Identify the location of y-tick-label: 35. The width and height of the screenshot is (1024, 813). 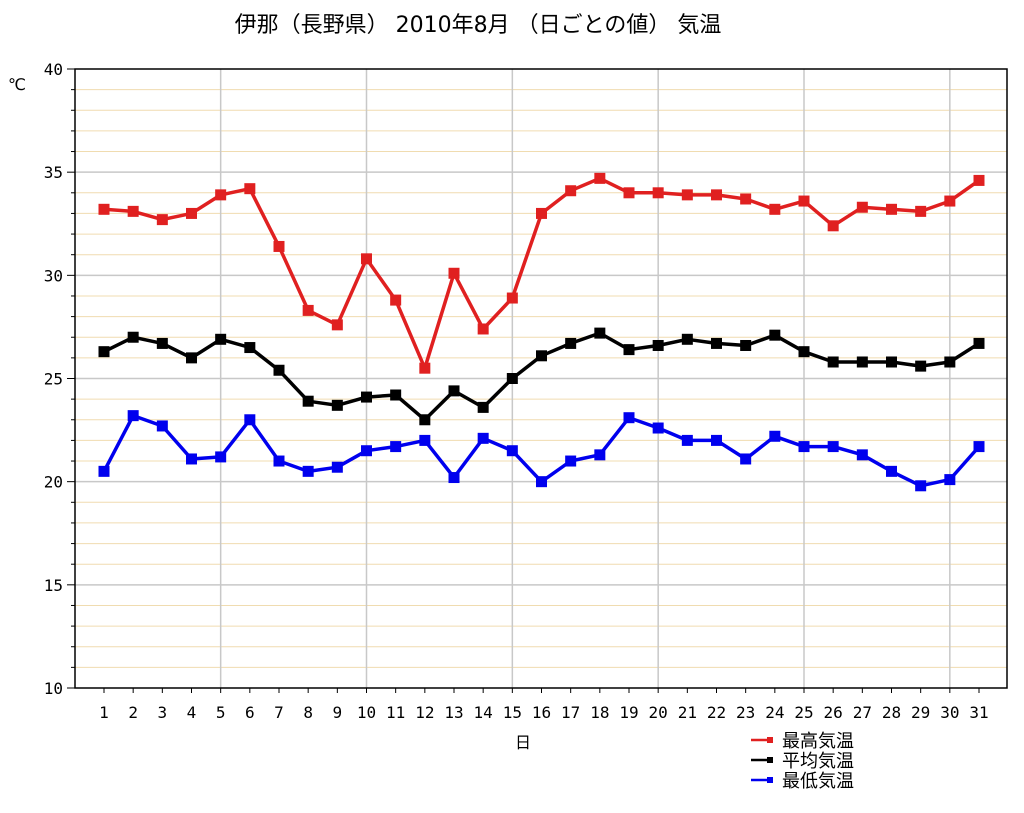
(53, 172).